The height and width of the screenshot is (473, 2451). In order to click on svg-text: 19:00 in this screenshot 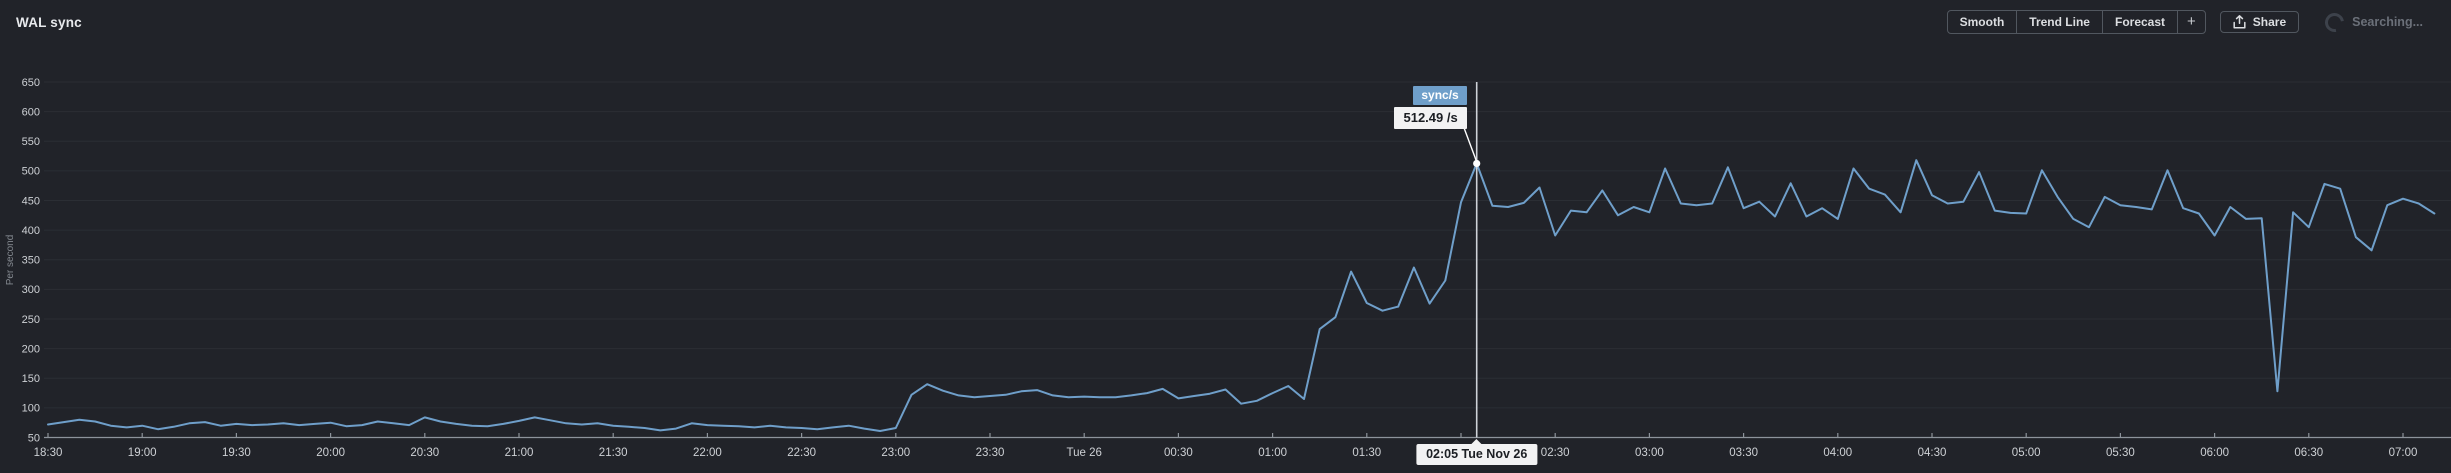, I will do `click(142, 453)`.